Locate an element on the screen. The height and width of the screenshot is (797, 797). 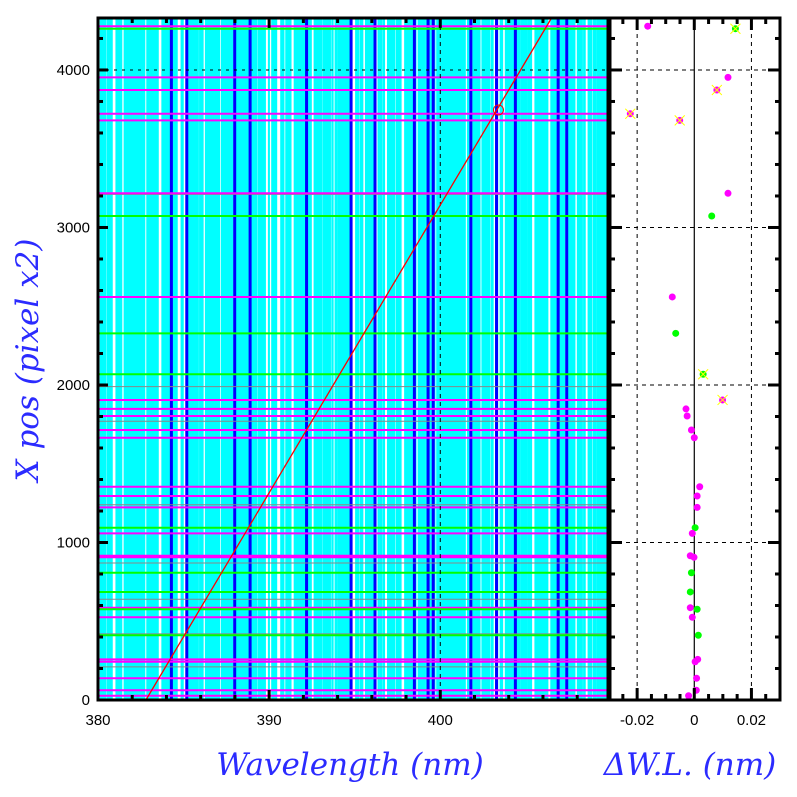
y-tick-label: 0 is located at coordinates (86, 700).